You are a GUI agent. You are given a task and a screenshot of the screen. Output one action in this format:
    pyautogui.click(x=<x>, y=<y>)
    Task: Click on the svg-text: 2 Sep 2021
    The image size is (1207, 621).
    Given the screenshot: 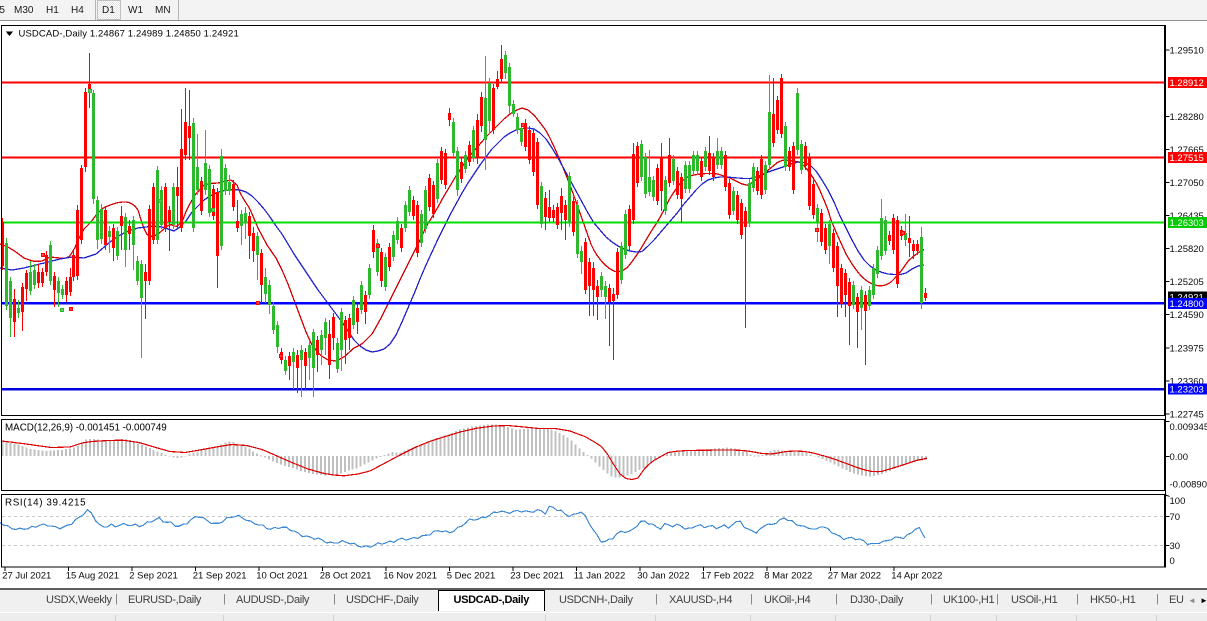 What is the action you would take?
    pyautogui.click(x=153, y=576)
    